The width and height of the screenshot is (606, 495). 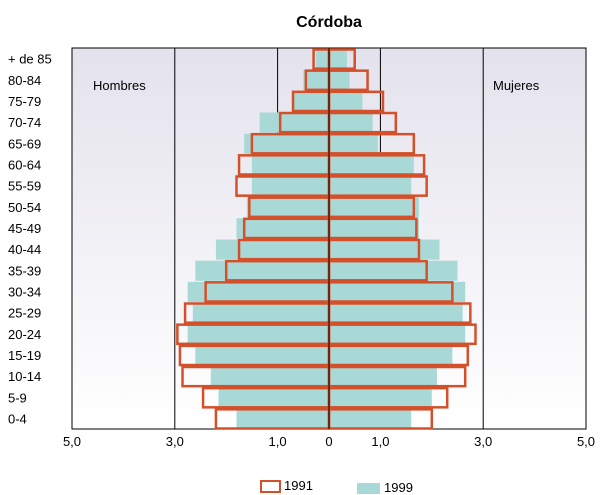 I want to click on y-tick-label: 50-54, so click(x=24, y=207).